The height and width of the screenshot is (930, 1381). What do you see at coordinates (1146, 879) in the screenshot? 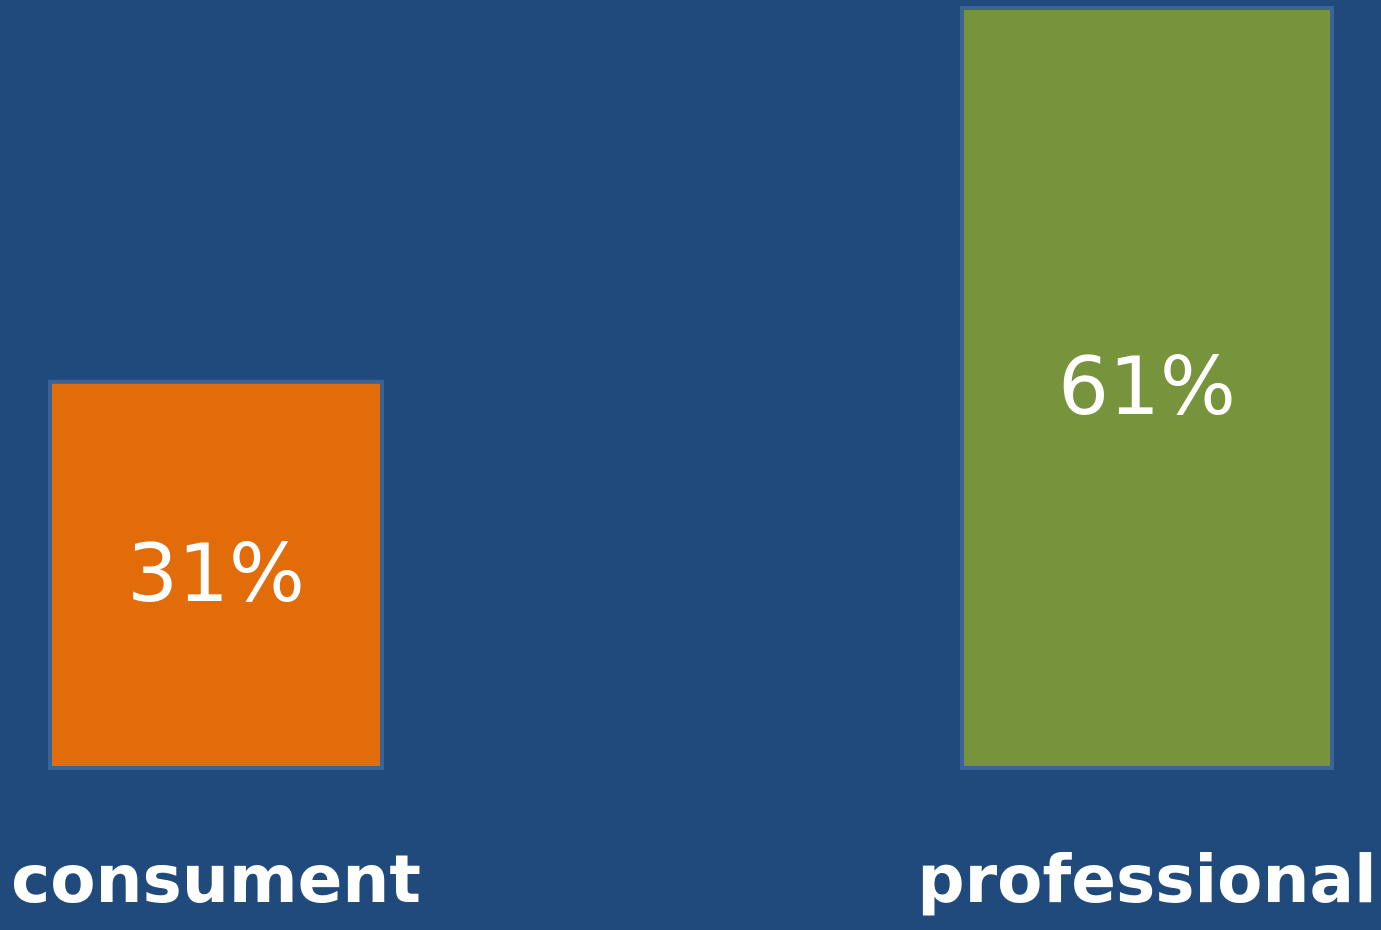
I see `category-label: professional` at bounding box center [1146, 879].